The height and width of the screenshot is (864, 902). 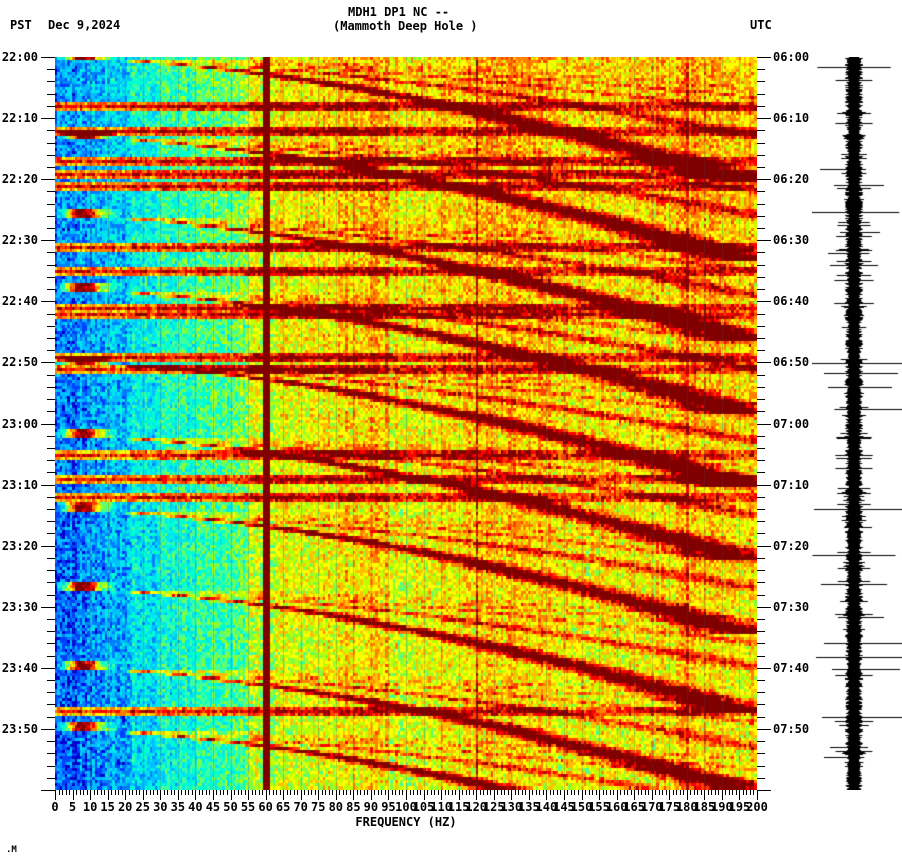 What do you see at coordinates (529, 807) in the screenshot?
I see `frequency-tick-label: 135` at bounding box center [529, 807].